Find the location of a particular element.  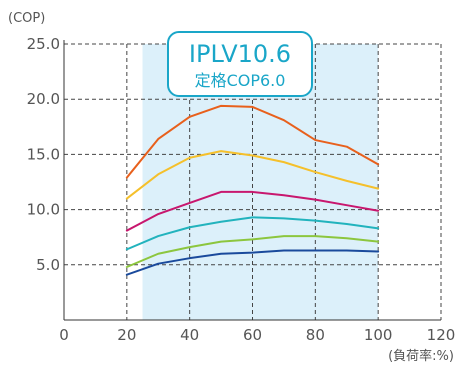

x-tick-label: 120 is located at coordinates (441, 335).